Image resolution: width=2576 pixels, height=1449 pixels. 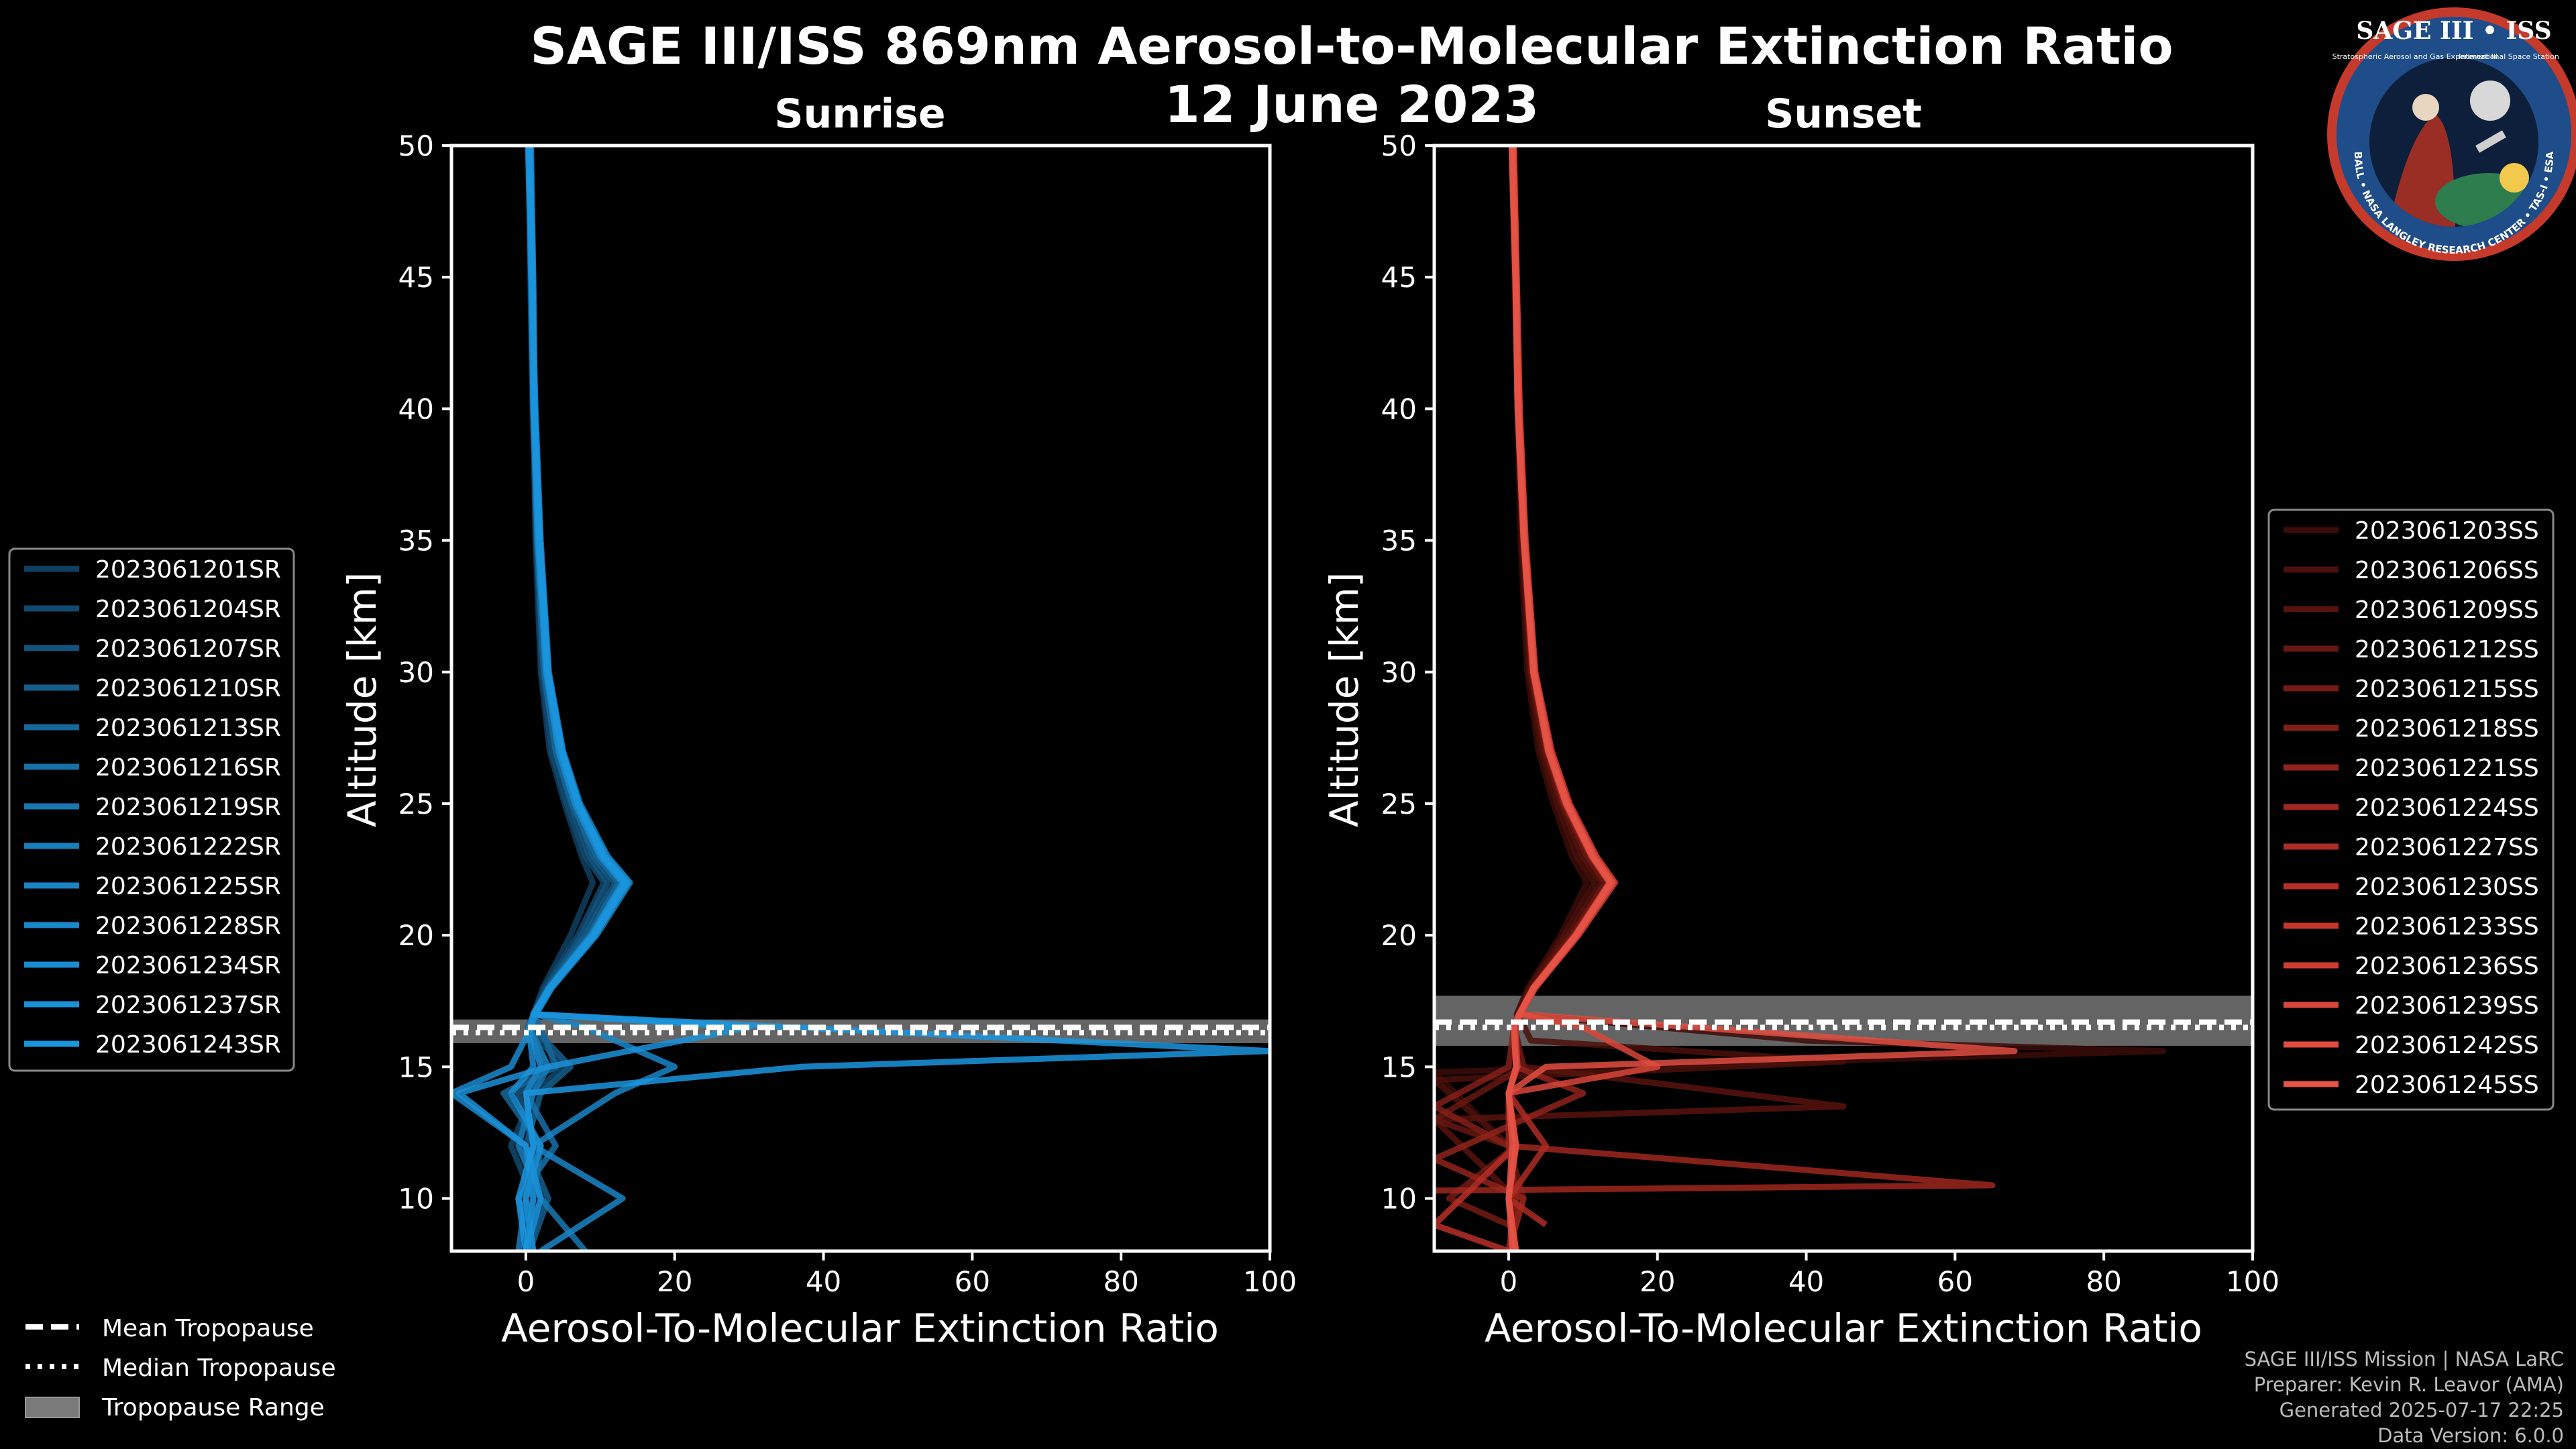 I want to click on legend-entry-label: 2023061212SS, so click(x=2447, y=649).